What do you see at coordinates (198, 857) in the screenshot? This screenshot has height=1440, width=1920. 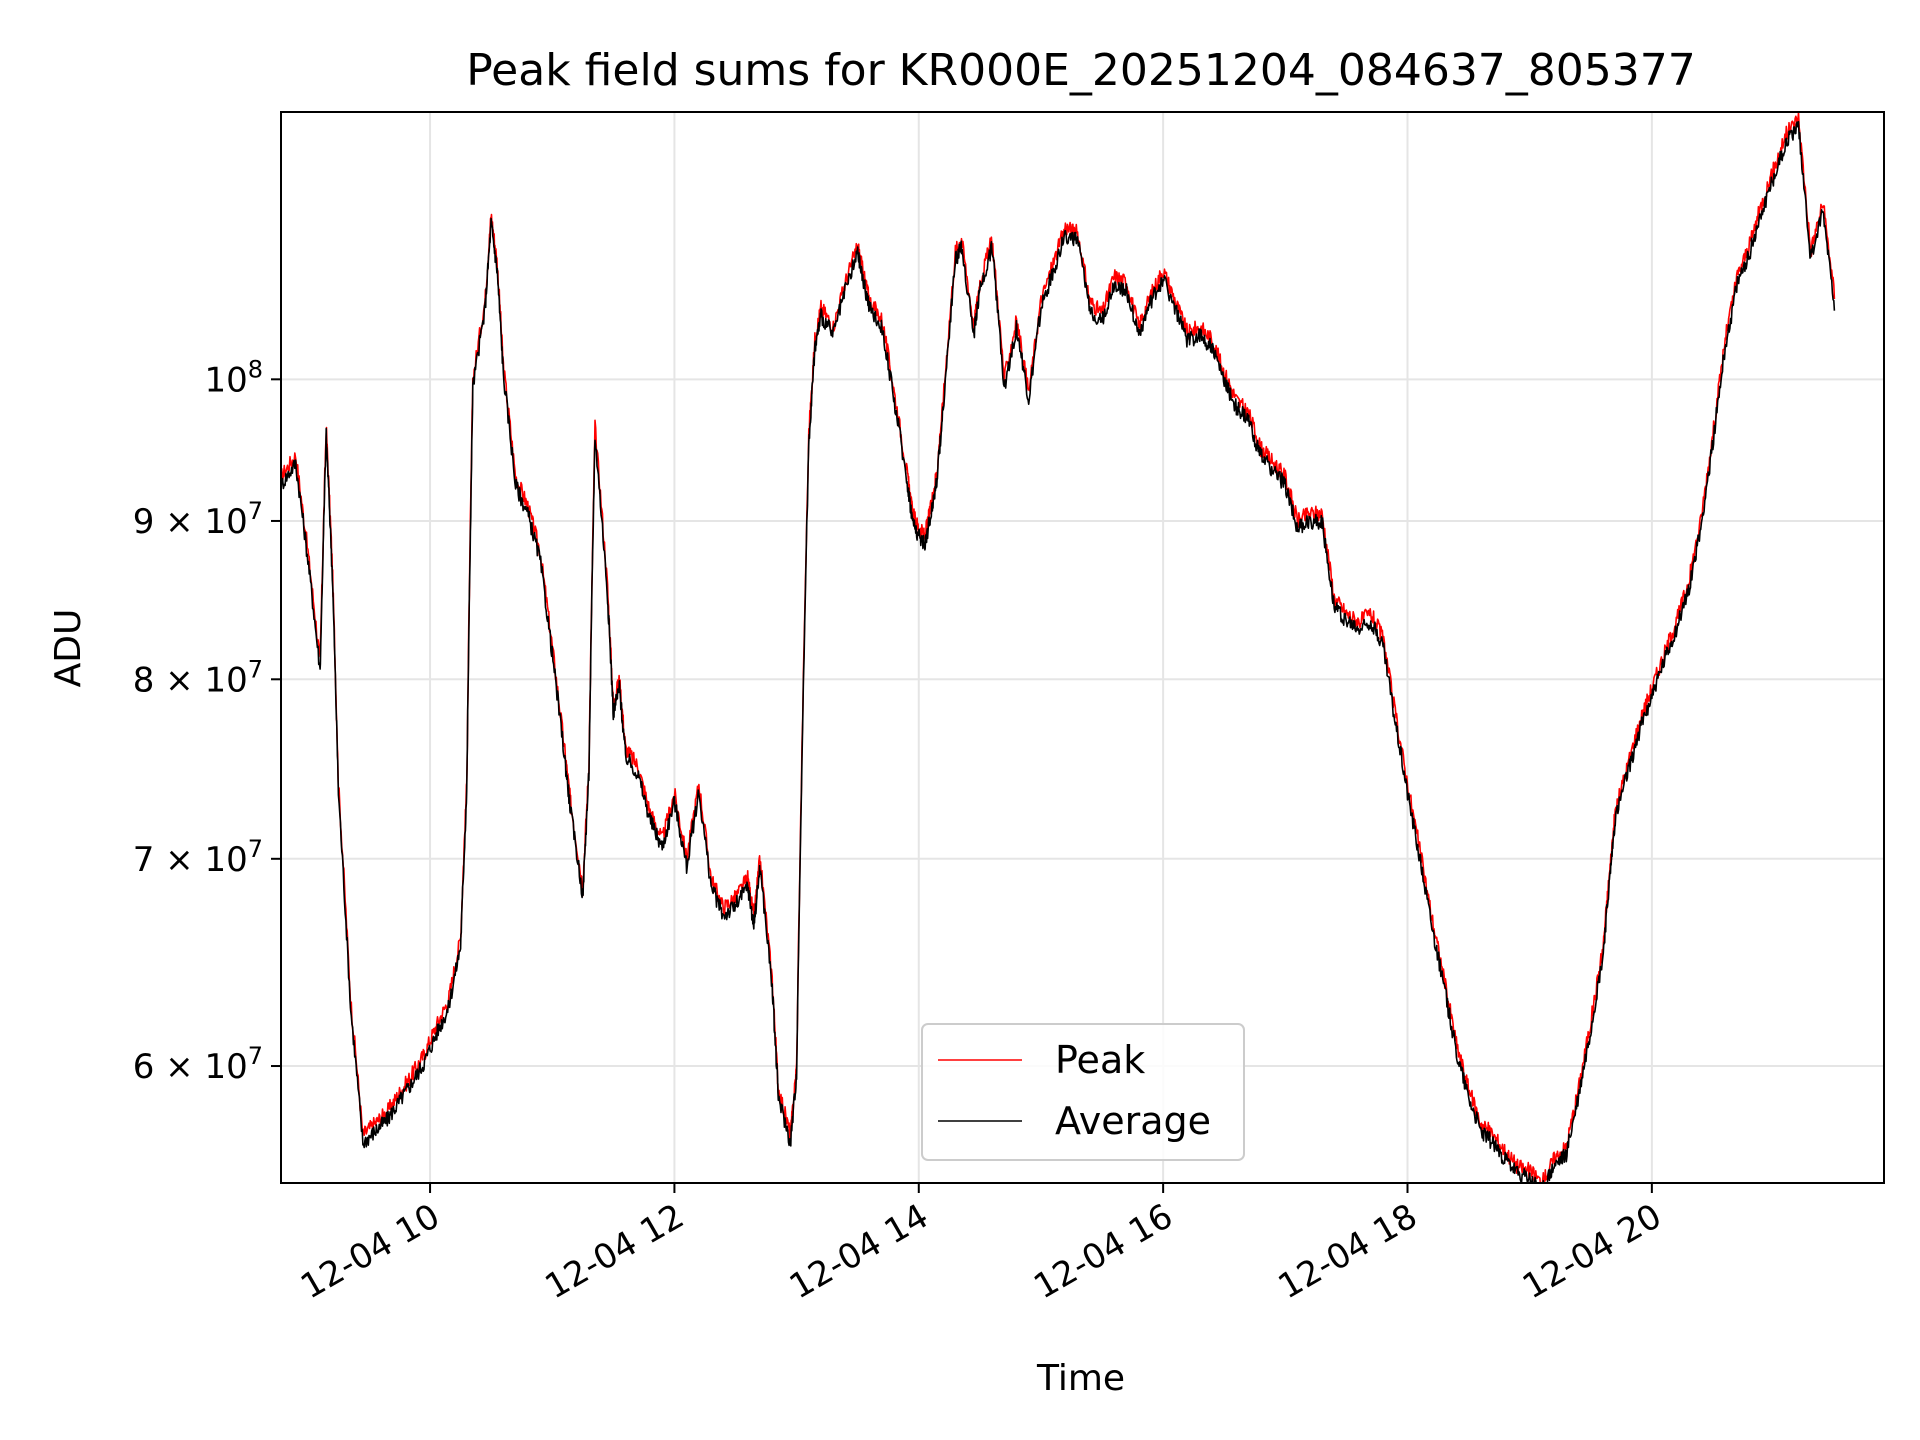 I see `y-tick-label-1: 7 × 107` at bounding box center [198, 857].